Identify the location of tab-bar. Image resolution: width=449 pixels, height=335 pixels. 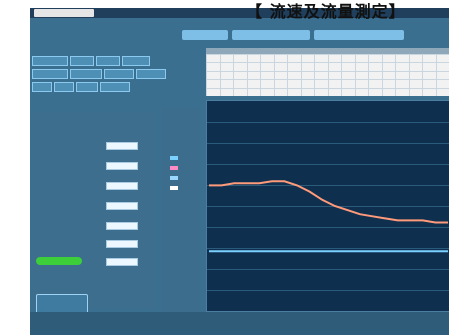
(314, 36).